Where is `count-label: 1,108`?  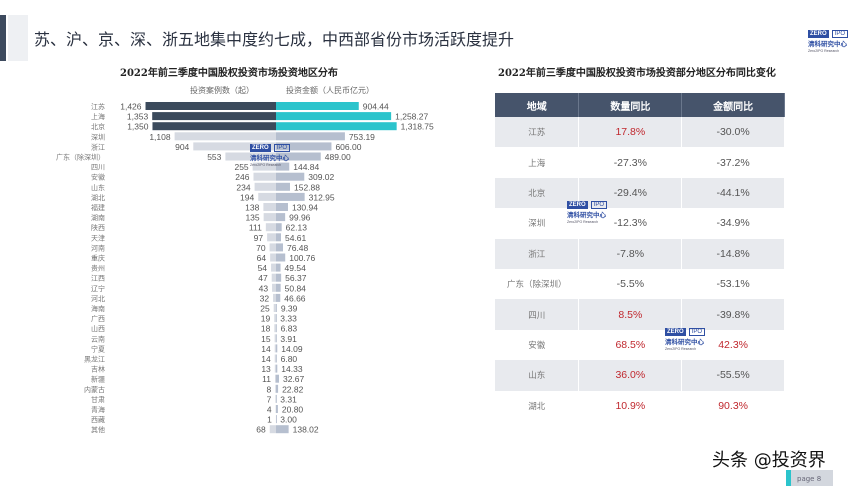
count-label: 1,108 is located at coordinates (160, 137).